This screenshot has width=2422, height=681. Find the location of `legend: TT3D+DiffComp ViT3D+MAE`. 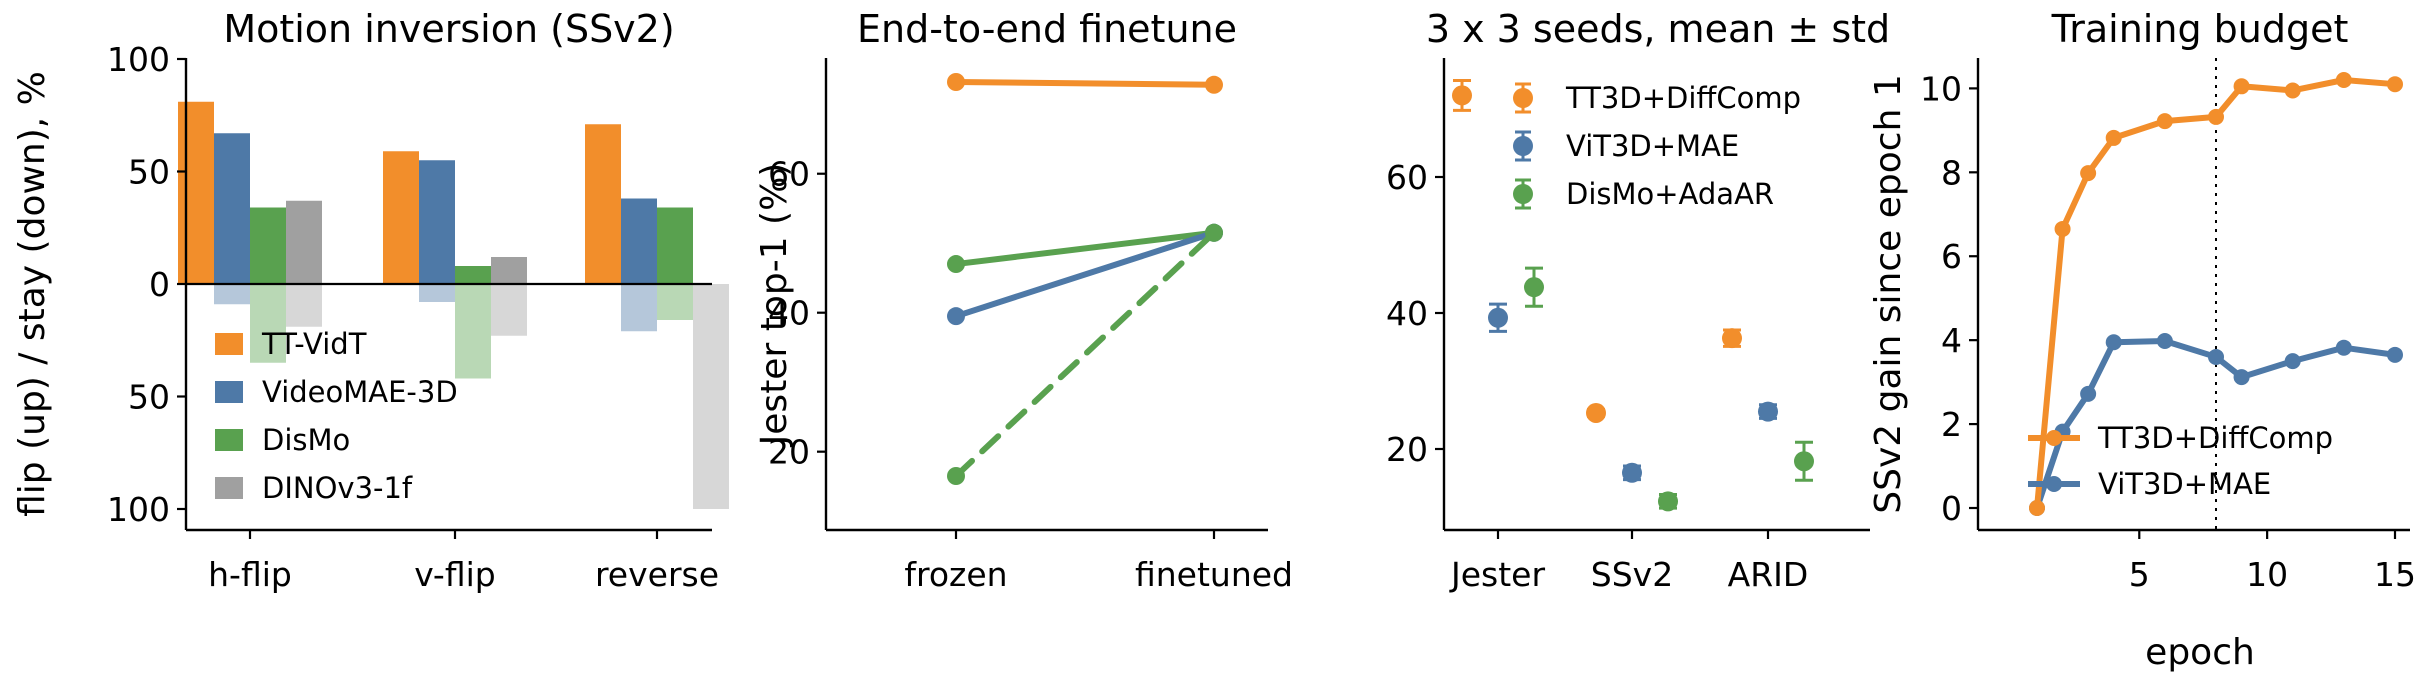

legend: TT3D+DiffComp ViT3D+MAE is located at coordinates (2180, 461).